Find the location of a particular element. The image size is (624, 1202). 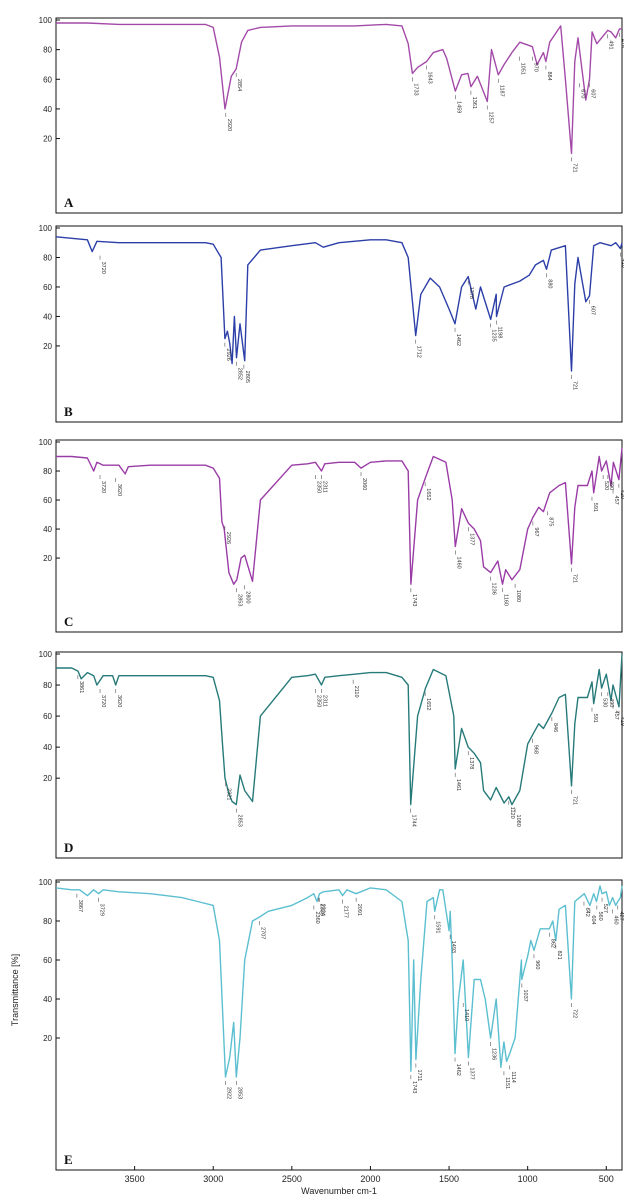

x-axis-title: Wavenumber cm-1 is located at coordinates (339, 1191).